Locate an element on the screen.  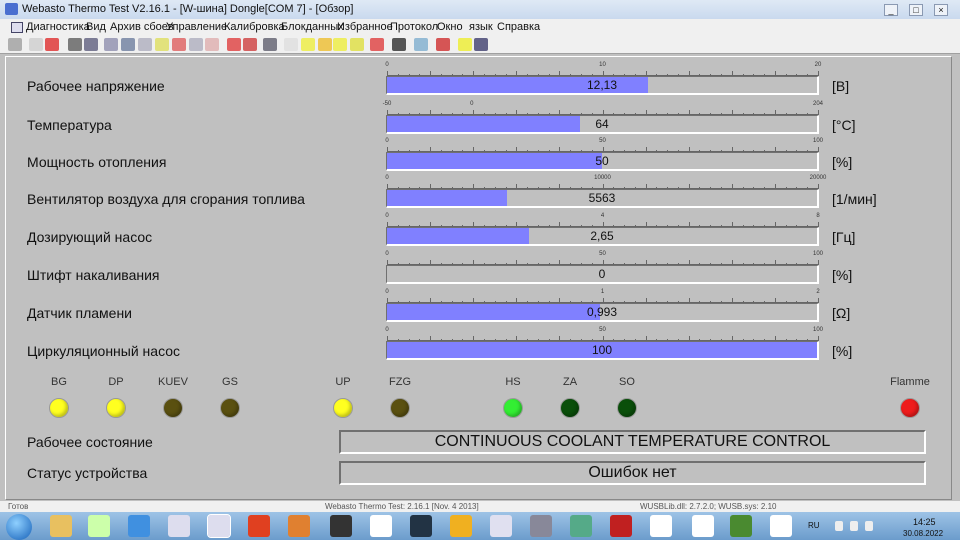
tray-battery-icon is located at coordinates (839, 526).